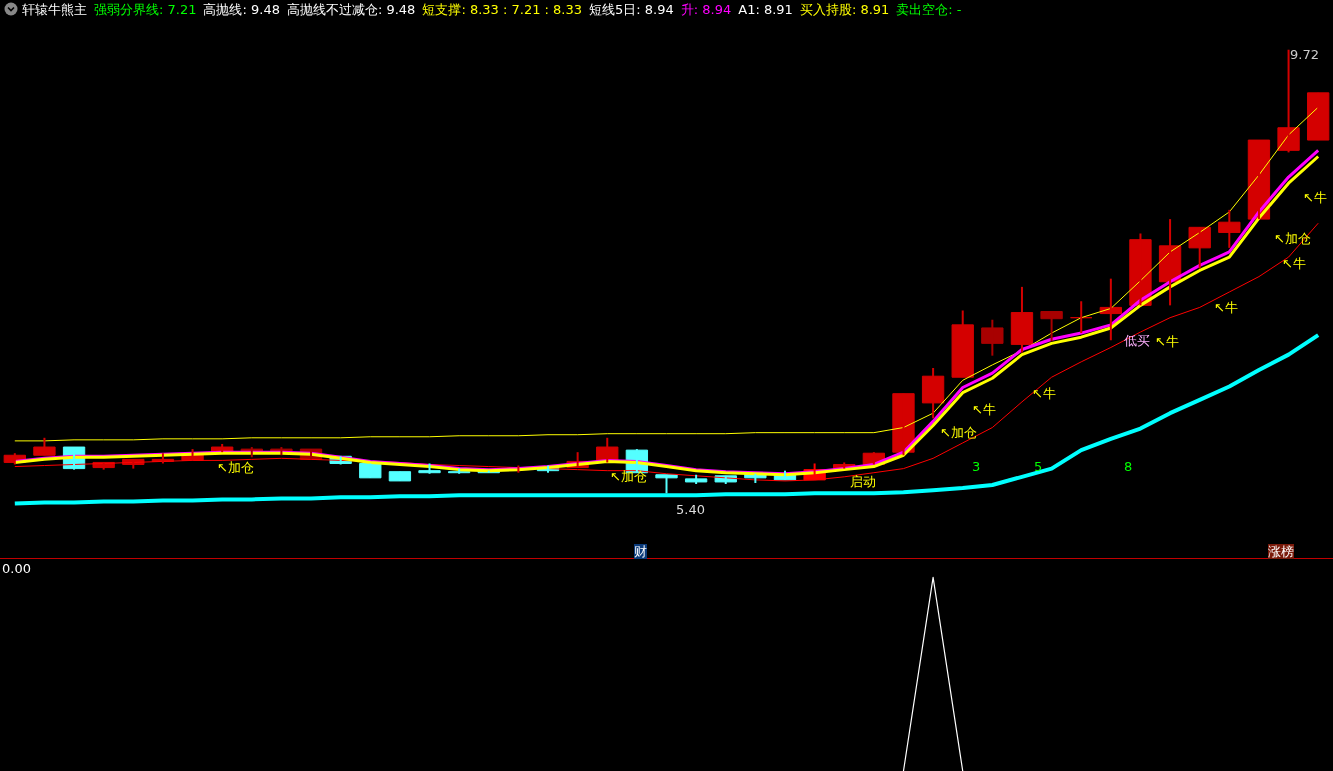 This screenshot has width=1333, height=771. Describe the element at coordinates (863, 481) in the screenshot. I see `annotation: 启动` at that location.